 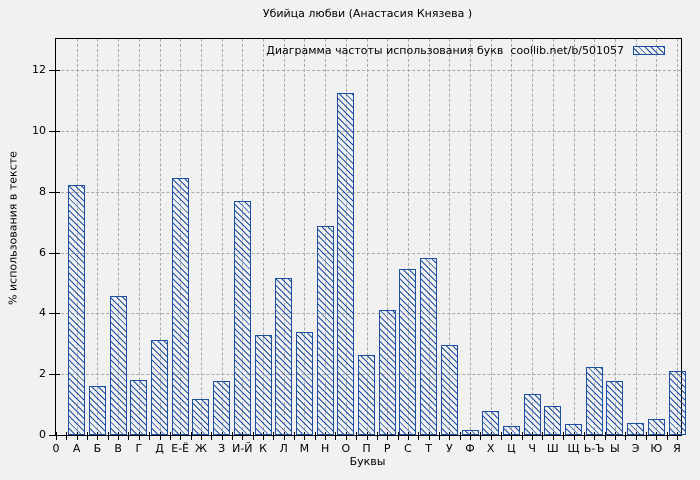 I want to click on x-tick-label-0: 0, so click(x=56, y=448).